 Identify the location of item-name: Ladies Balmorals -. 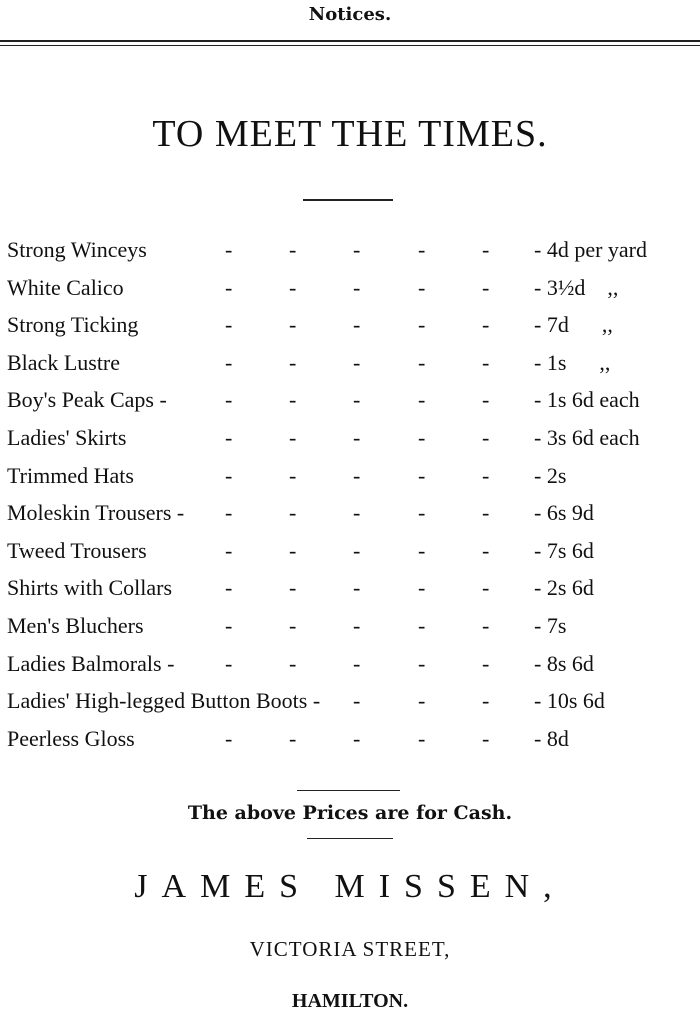
(91, 663).